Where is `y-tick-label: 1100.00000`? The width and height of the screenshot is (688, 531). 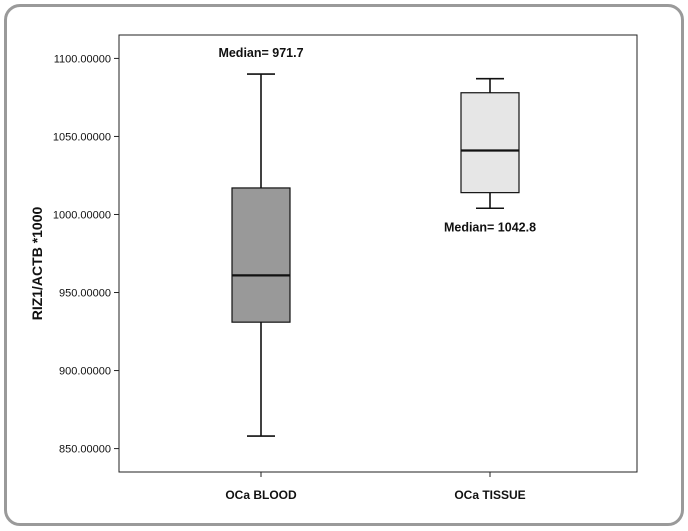
y-tick-label: 1100.00000 is located at coordinates (82, 59).